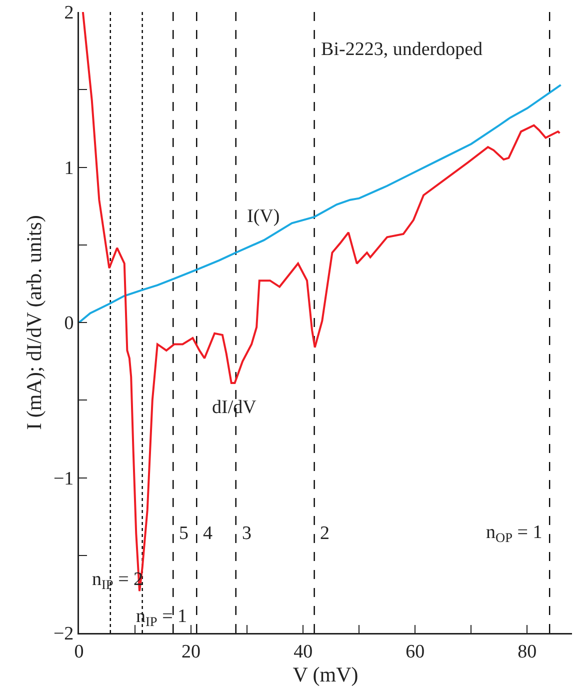 Image resolution: width=574 pixels, height=698 pixels. I want to click on y-tick-label: −1, so click(63, 479).